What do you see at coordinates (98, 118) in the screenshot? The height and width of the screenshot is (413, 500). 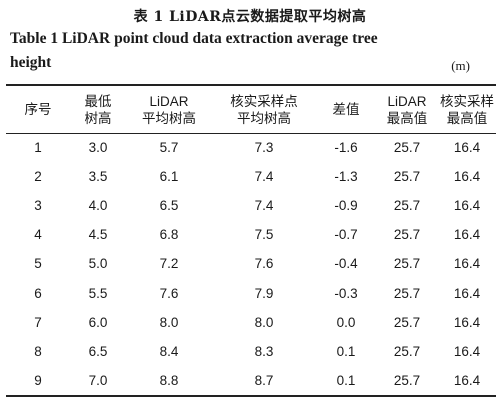 I see `column-header-line: 树高` at bounding box center [98, 118].